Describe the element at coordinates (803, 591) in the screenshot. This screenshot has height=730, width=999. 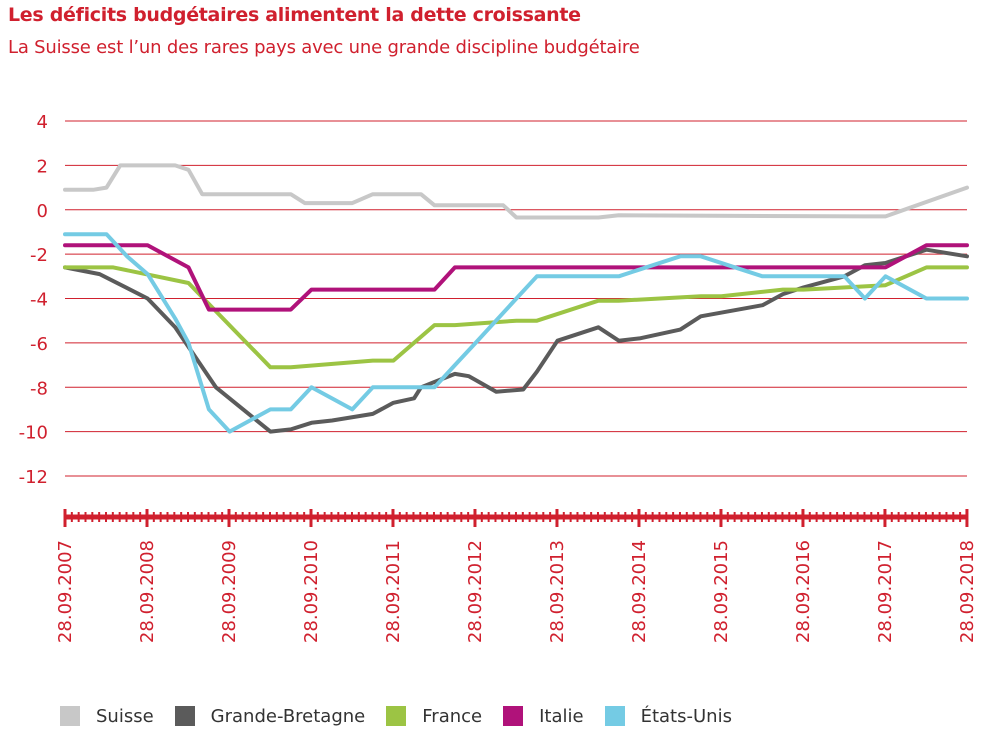
I see `x-tick-label: 28.09.2016` at that location.